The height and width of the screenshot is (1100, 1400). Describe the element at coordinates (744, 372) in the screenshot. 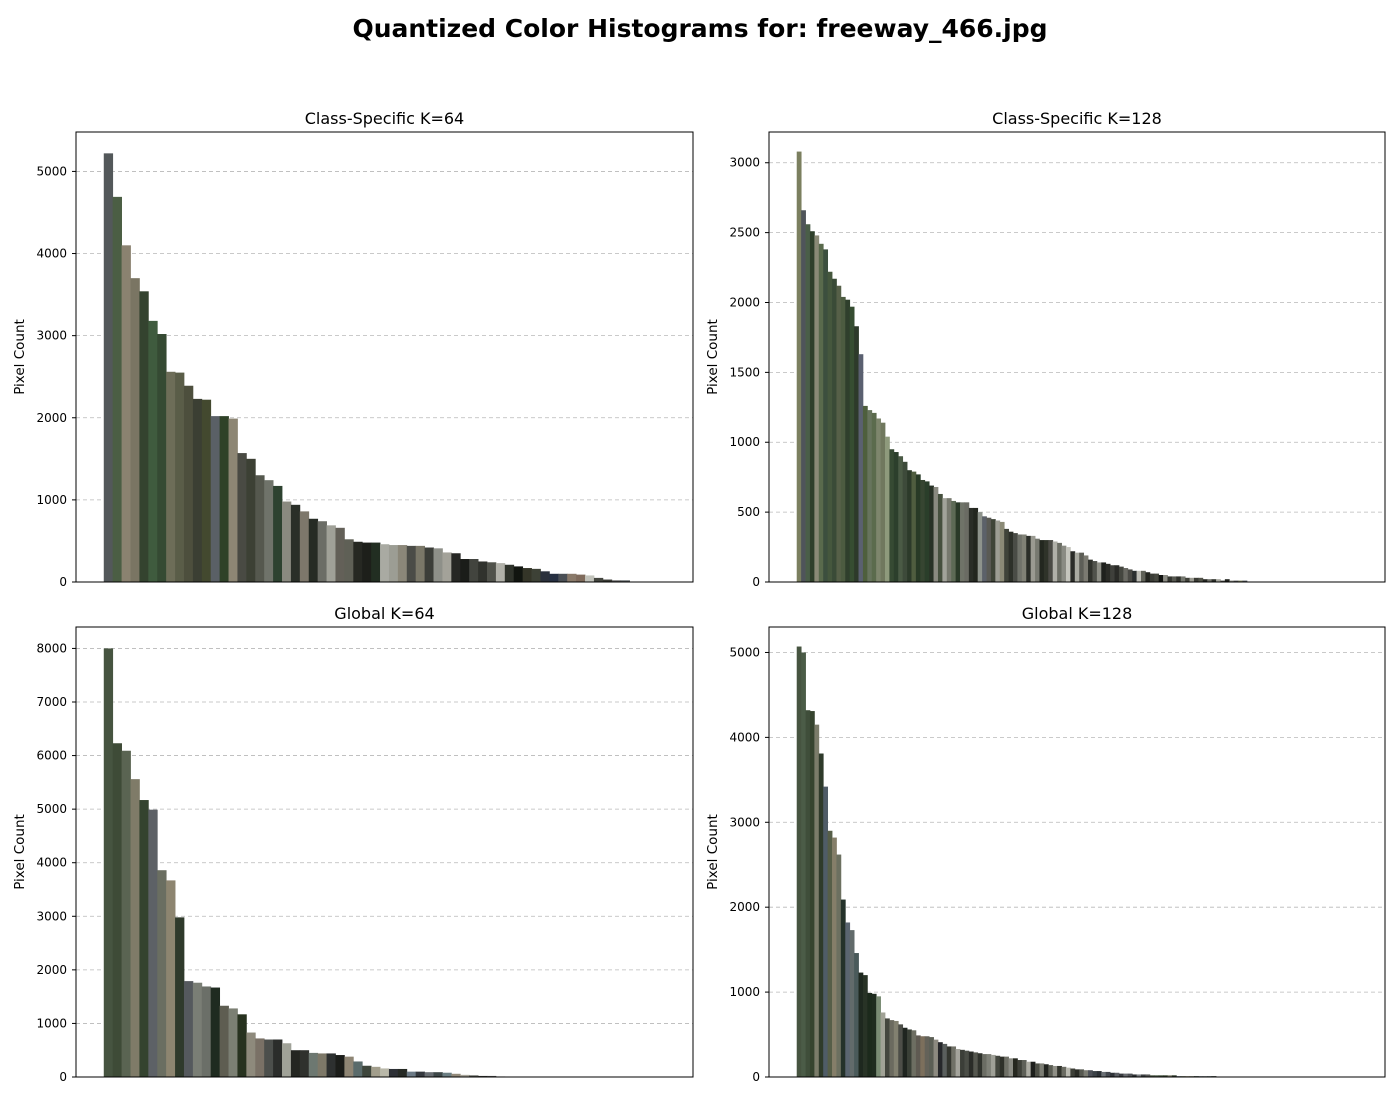

I see `y-tick-label: 1500` at that location.